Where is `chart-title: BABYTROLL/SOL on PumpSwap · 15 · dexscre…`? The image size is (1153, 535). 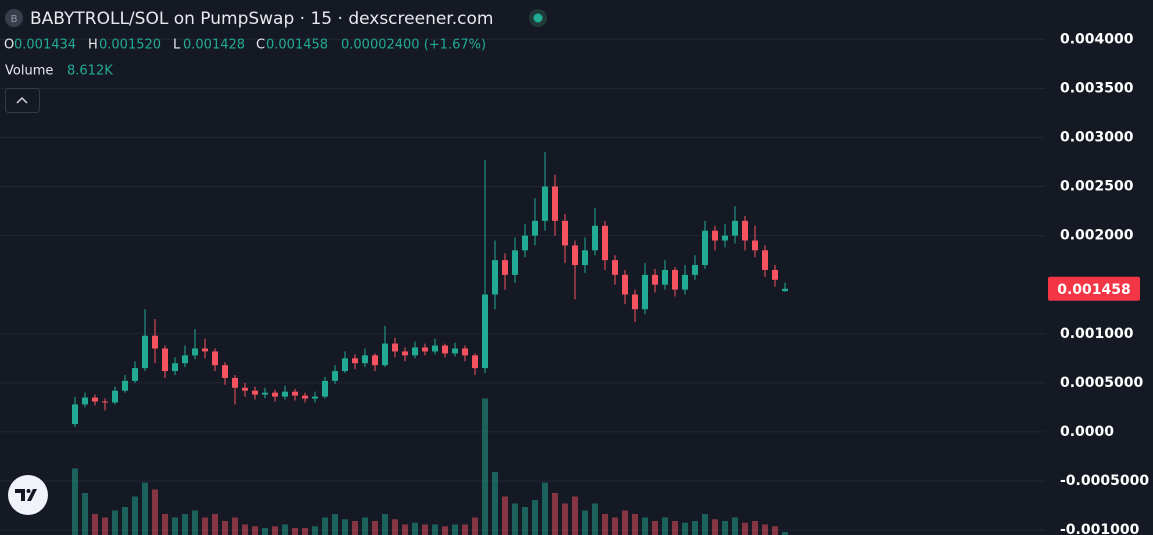
chart-title: BABYTROLL/SOL on PumpSwap · 15 · dexscre… is located at coordinates (261, 19).